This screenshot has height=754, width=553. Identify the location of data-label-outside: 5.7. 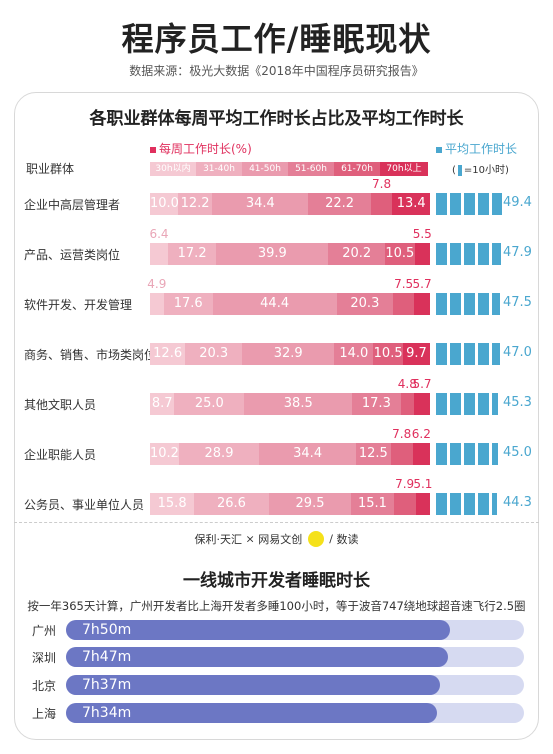
(422, 384).